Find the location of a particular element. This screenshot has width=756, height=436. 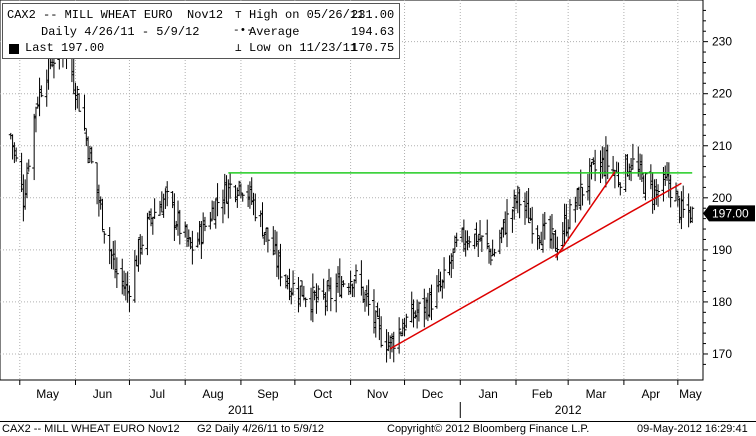

chart-title: CAX2 -- MILL WHEAT EURO Nov12 is located at coordinates (115, 15).